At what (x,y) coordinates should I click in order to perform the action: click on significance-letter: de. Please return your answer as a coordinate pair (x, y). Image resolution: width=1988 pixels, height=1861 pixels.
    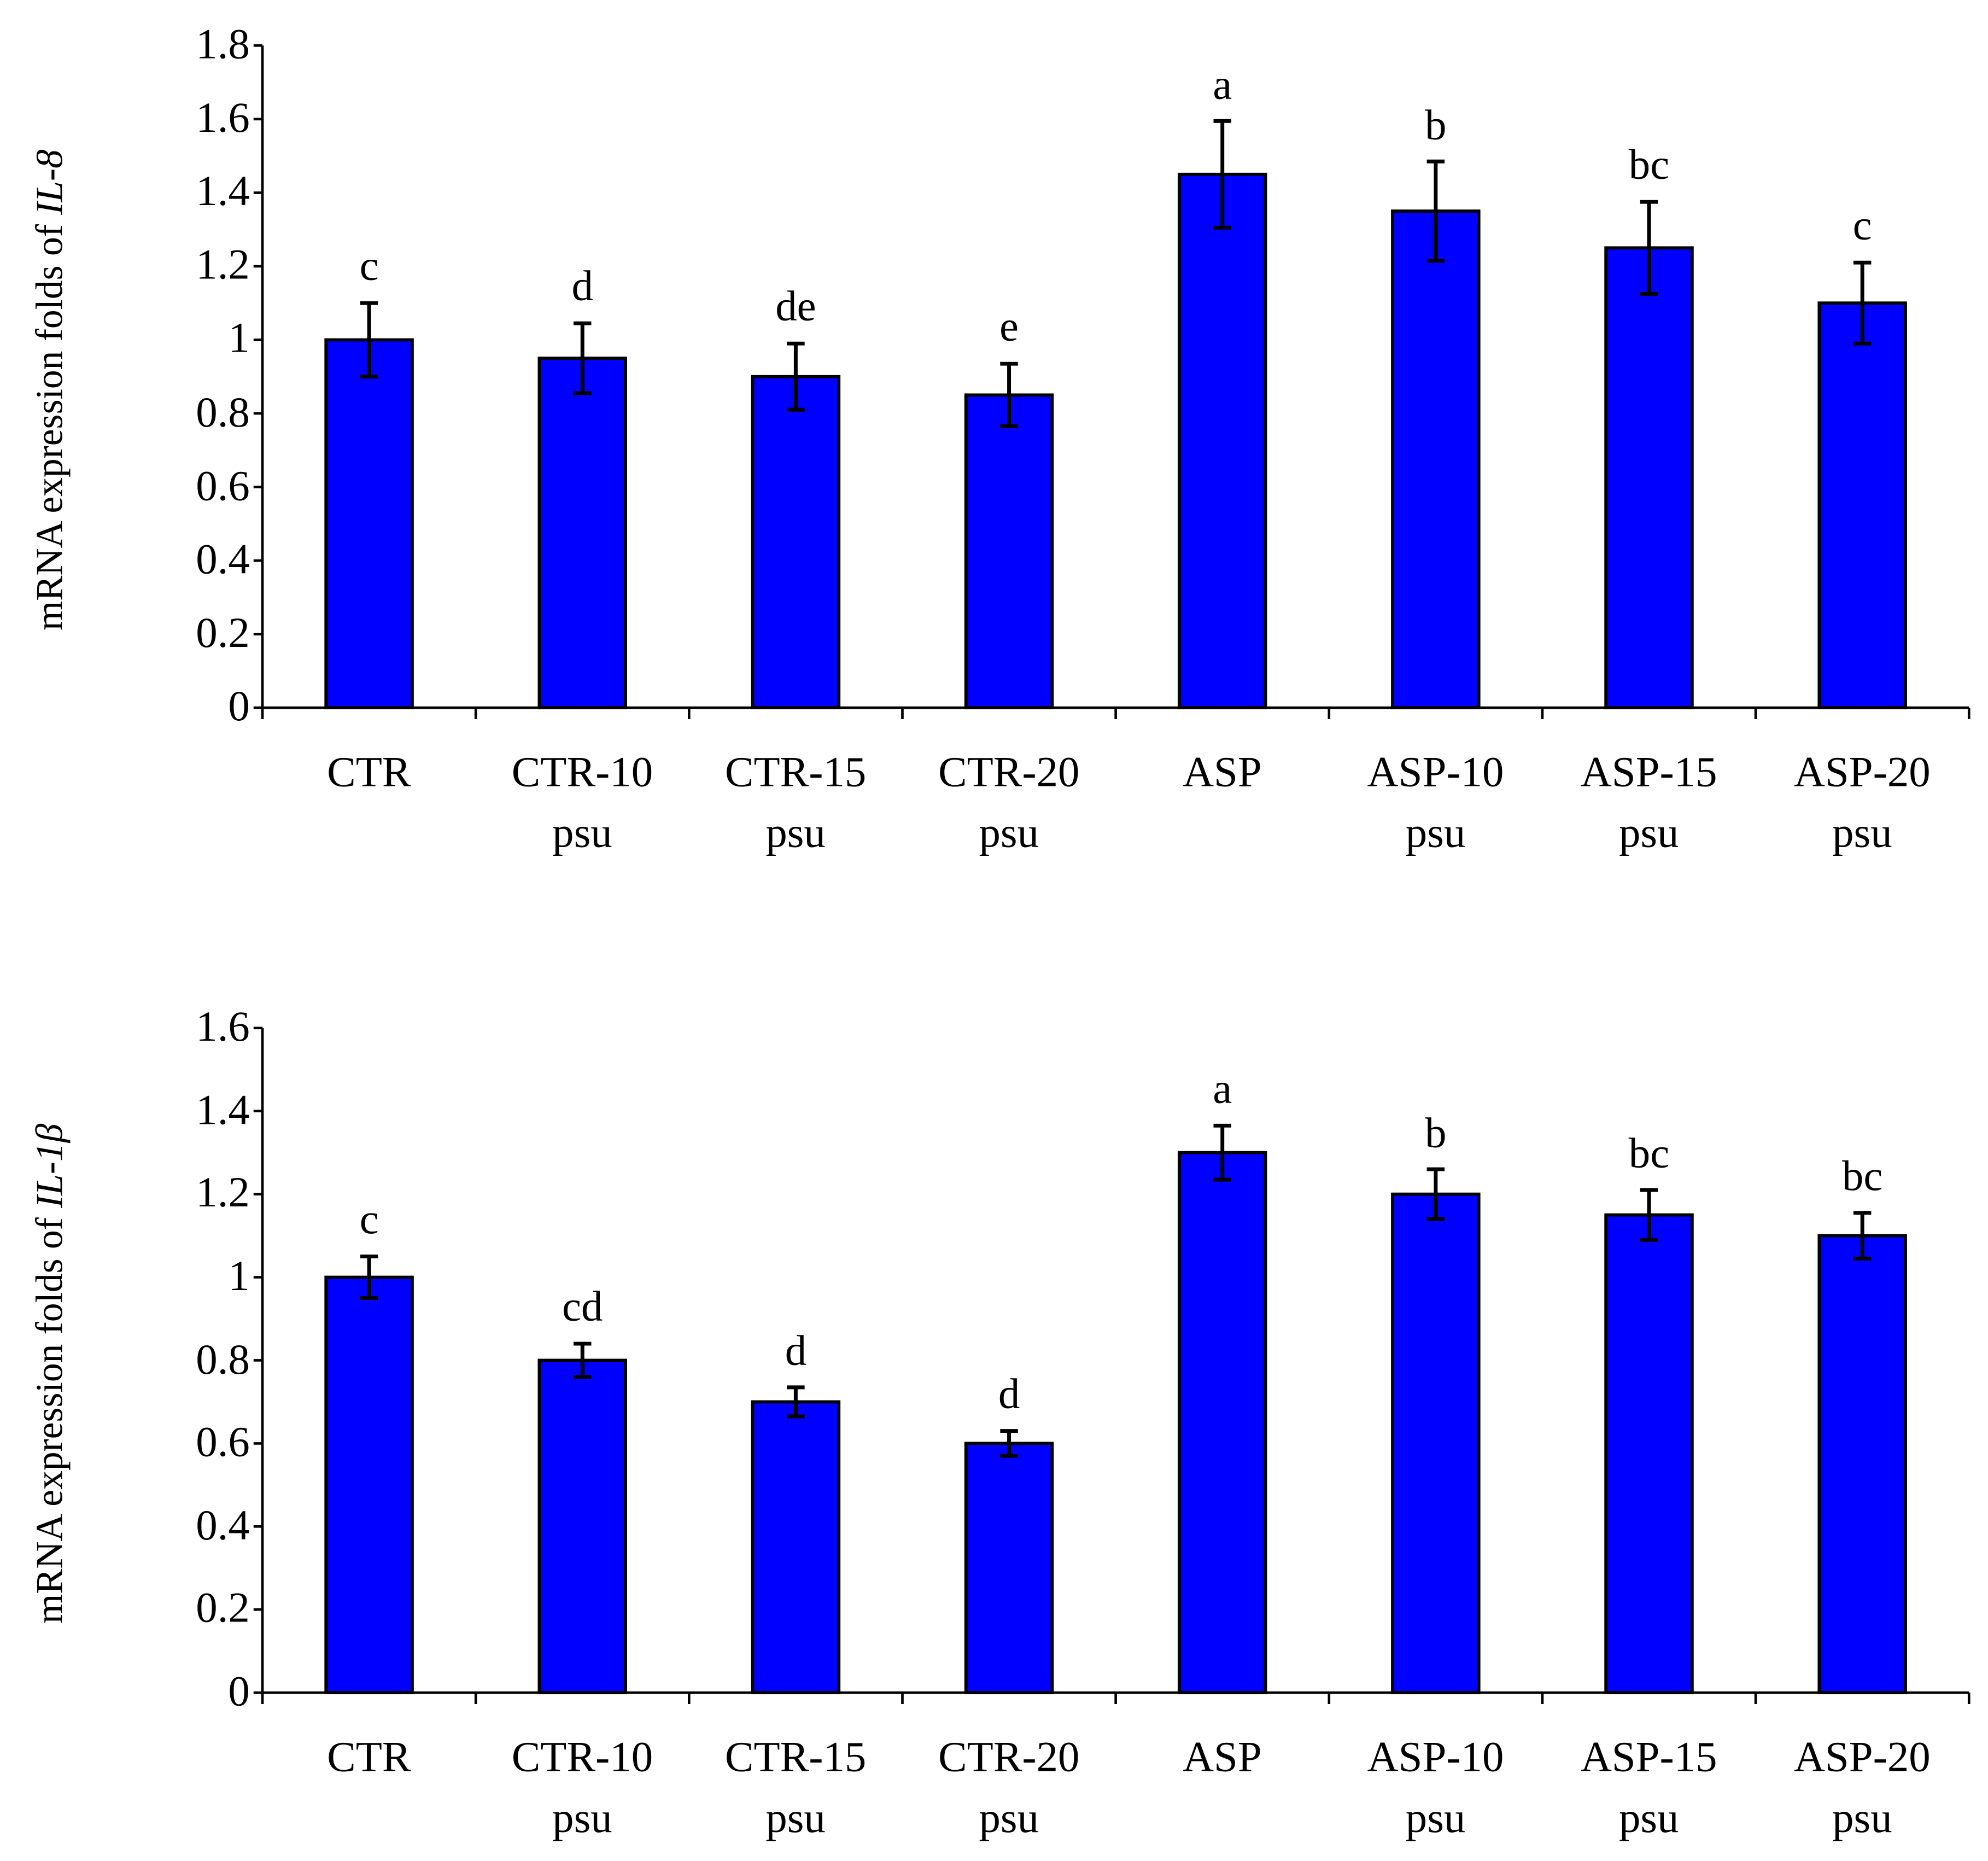
    Looking at the image, I should click on (795, 307).